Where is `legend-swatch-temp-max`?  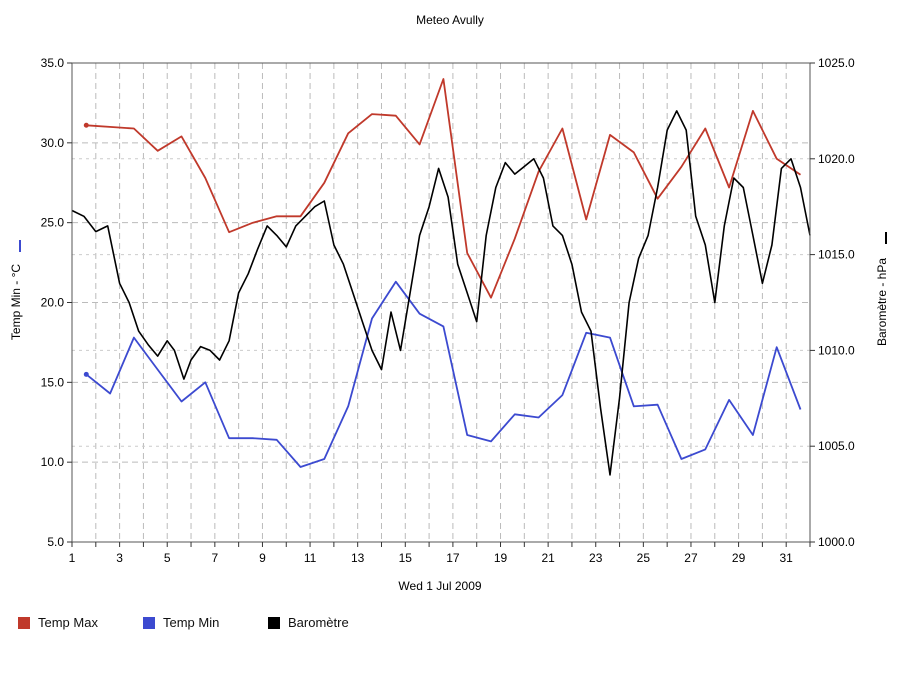
legend-swatch-temp-max is located at coordinates (24, 622).